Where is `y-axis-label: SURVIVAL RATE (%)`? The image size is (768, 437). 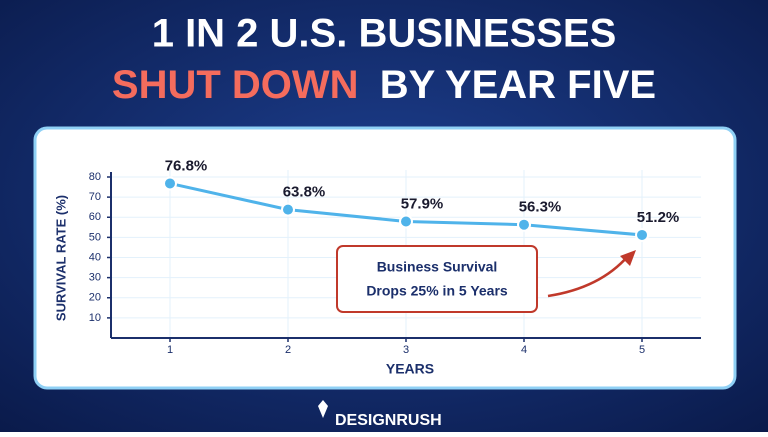
y-axis-label: SURVIVAL RATE (%) is located at coordinates (60, 258).